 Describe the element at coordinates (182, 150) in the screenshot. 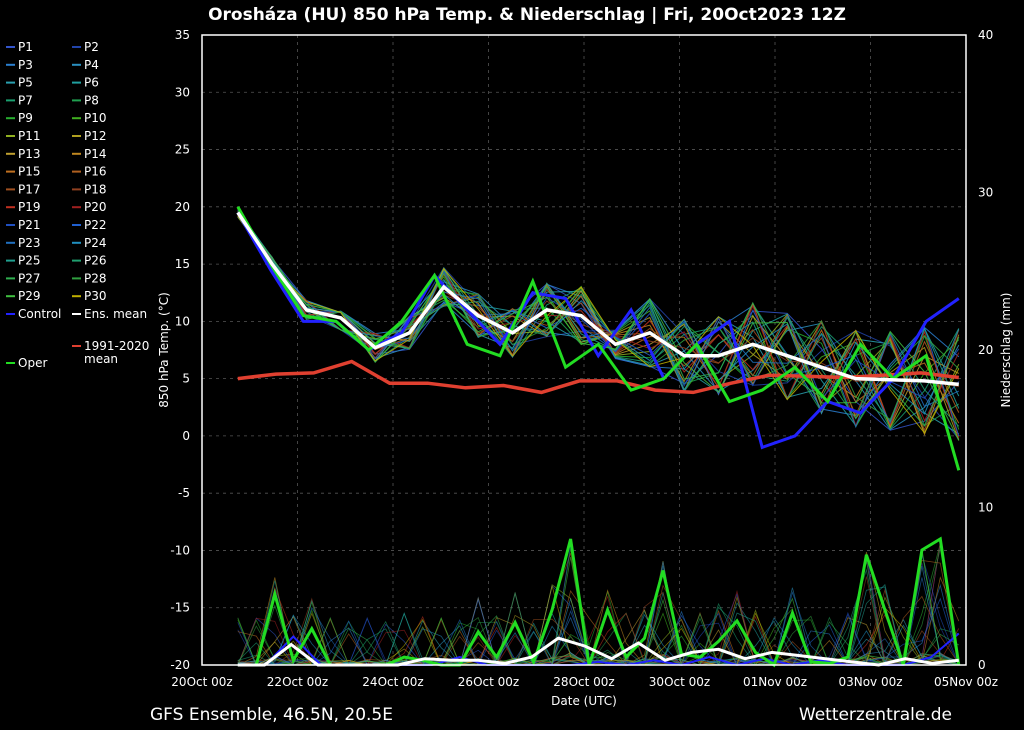

I see `y-tick-label: 25` at that location.